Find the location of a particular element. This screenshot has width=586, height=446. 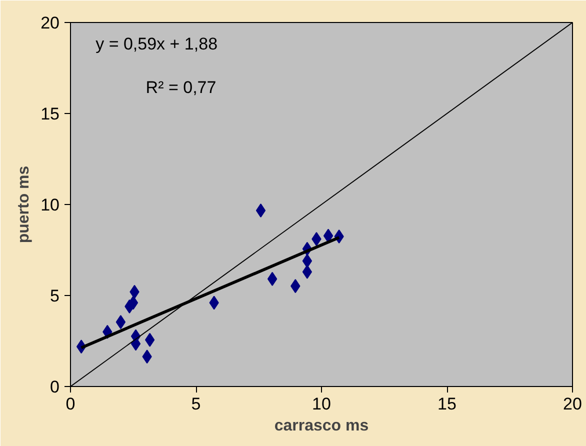

y-tick-label: 10 is located at coordinates (50, 205).